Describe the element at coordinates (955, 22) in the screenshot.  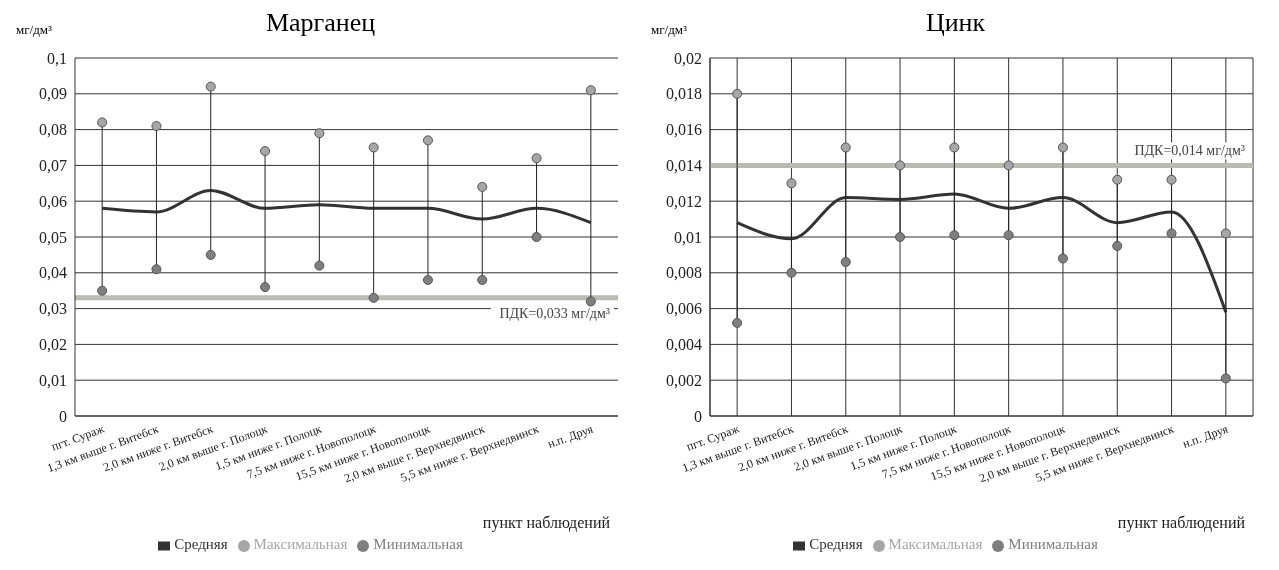
I see `chart-title: Цинк` at that location.